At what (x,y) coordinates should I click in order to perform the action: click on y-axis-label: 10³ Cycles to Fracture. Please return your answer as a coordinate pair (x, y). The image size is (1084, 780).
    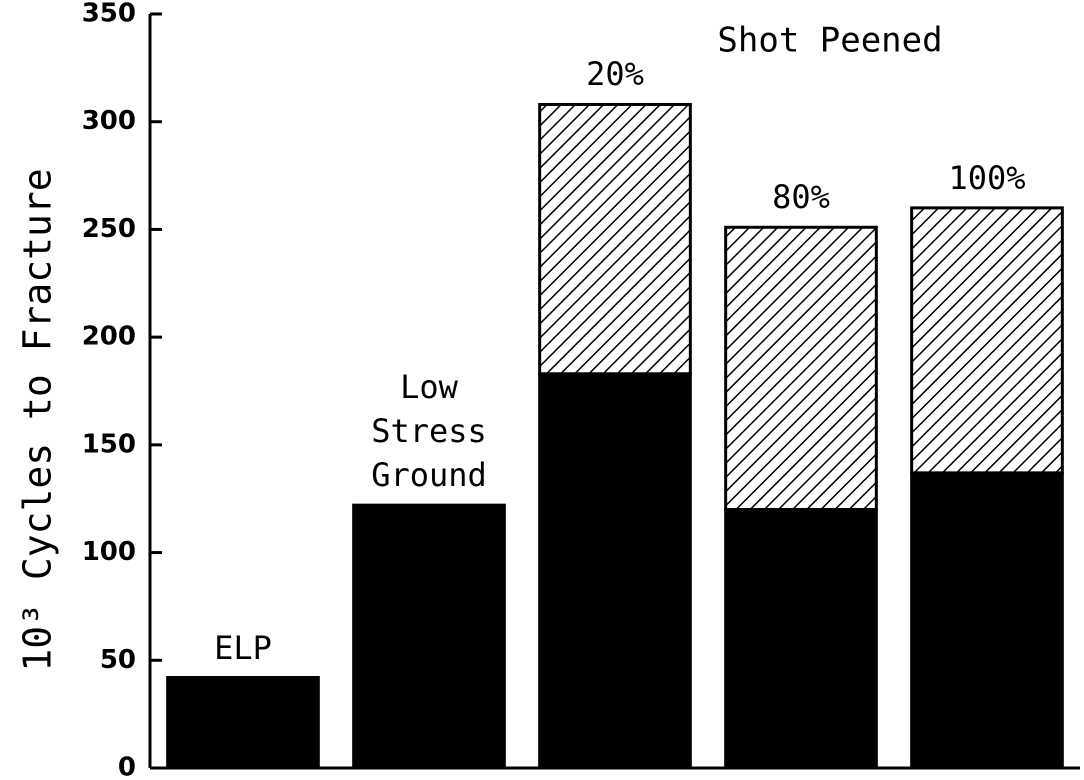
    Looking at the image, I should click on (38, 419).